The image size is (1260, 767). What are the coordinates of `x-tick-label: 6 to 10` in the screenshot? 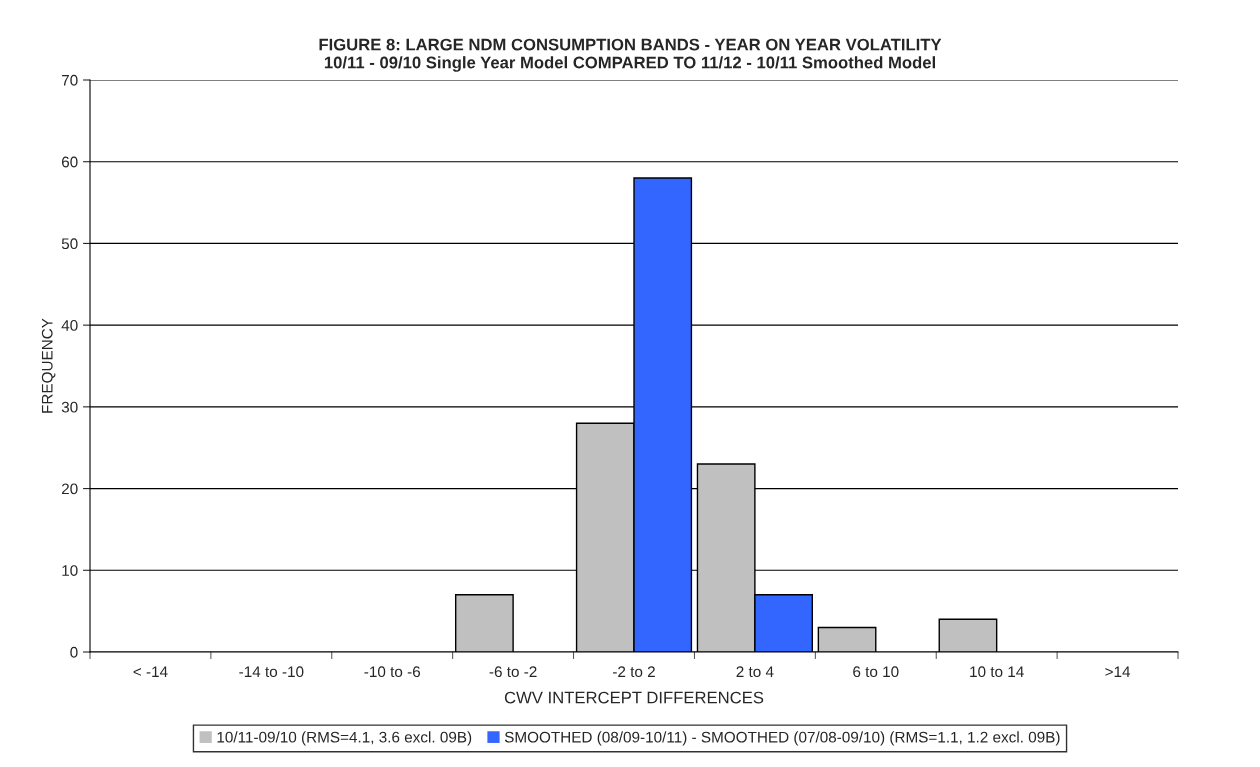 It's located at (876, 672).